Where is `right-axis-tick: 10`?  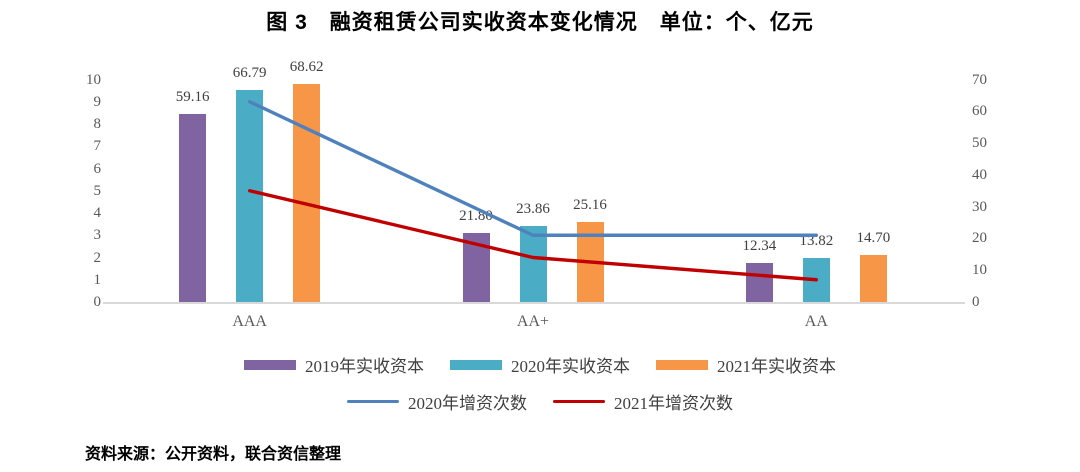 right-axis-tick: 10 is located at coordinates (979, 270).